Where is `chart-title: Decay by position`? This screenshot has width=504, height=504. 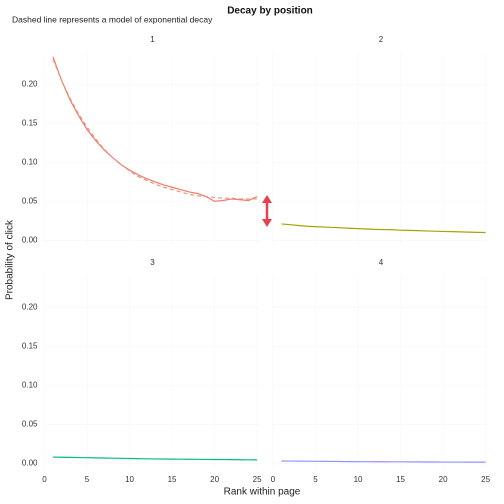
chart-title: Decay by position is located at coordinates (270, 11).